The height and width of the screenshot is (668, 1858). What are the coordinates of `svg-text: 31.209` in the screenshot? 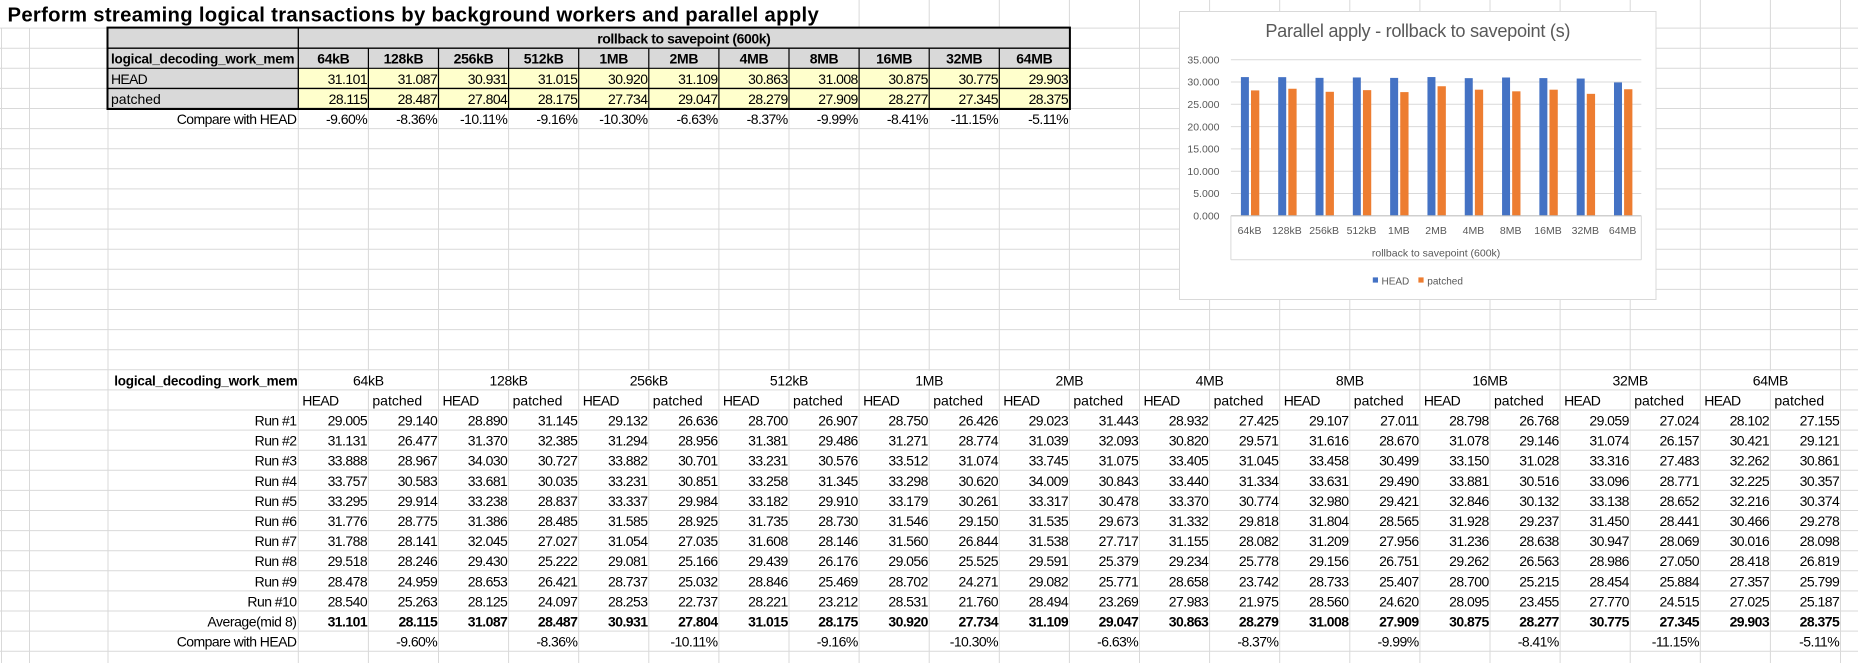 It's located at (1329, 541).